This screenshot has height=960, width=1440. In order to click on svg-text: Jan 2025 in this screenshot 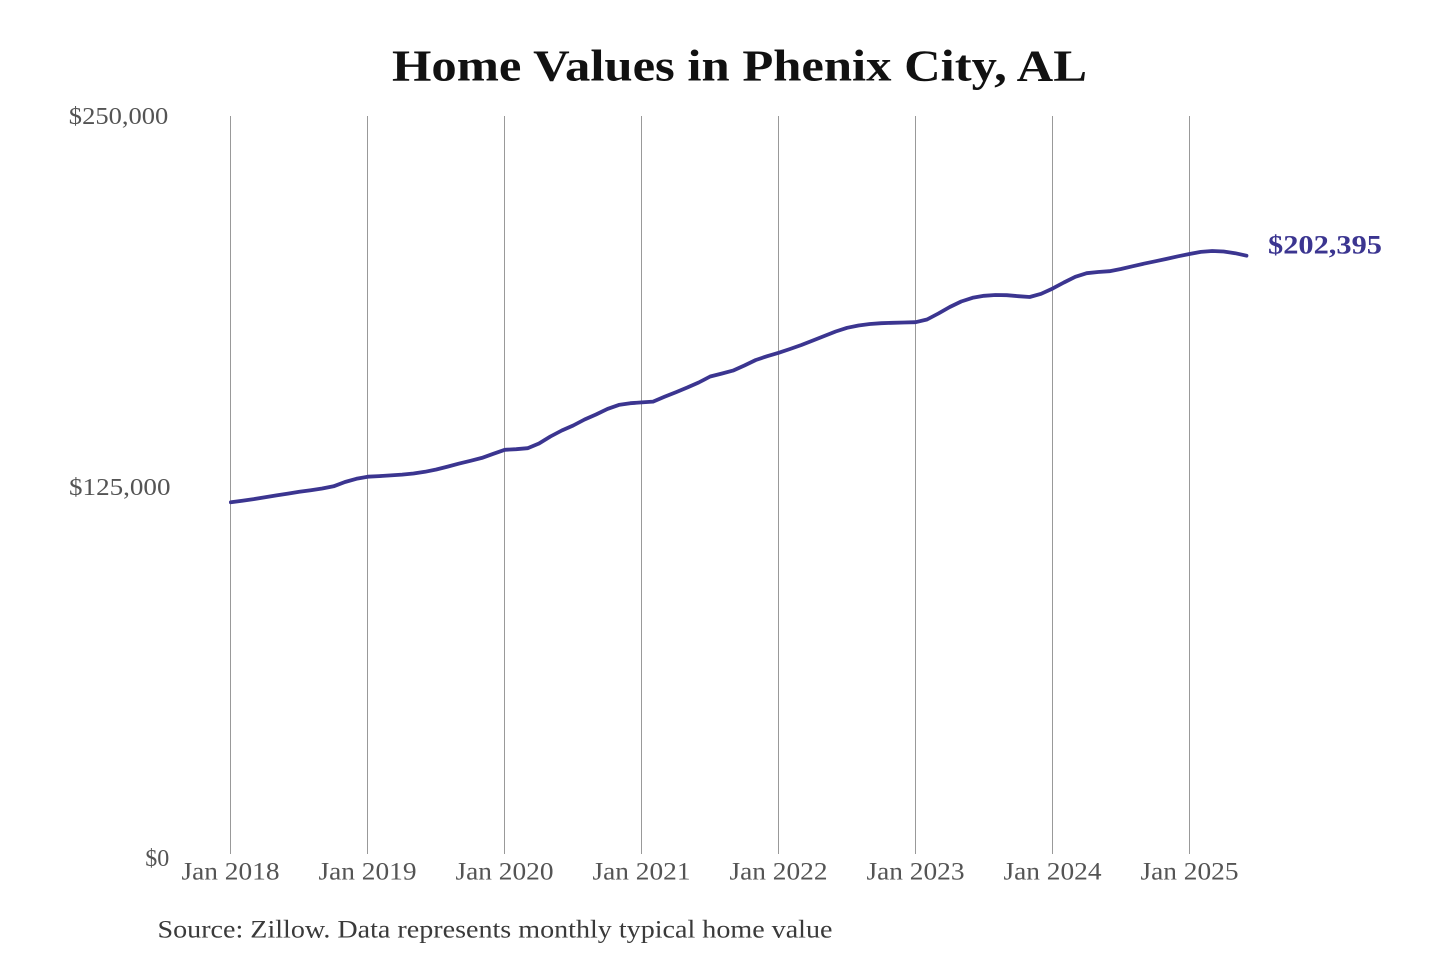, I will do `click(1190, 871)`.